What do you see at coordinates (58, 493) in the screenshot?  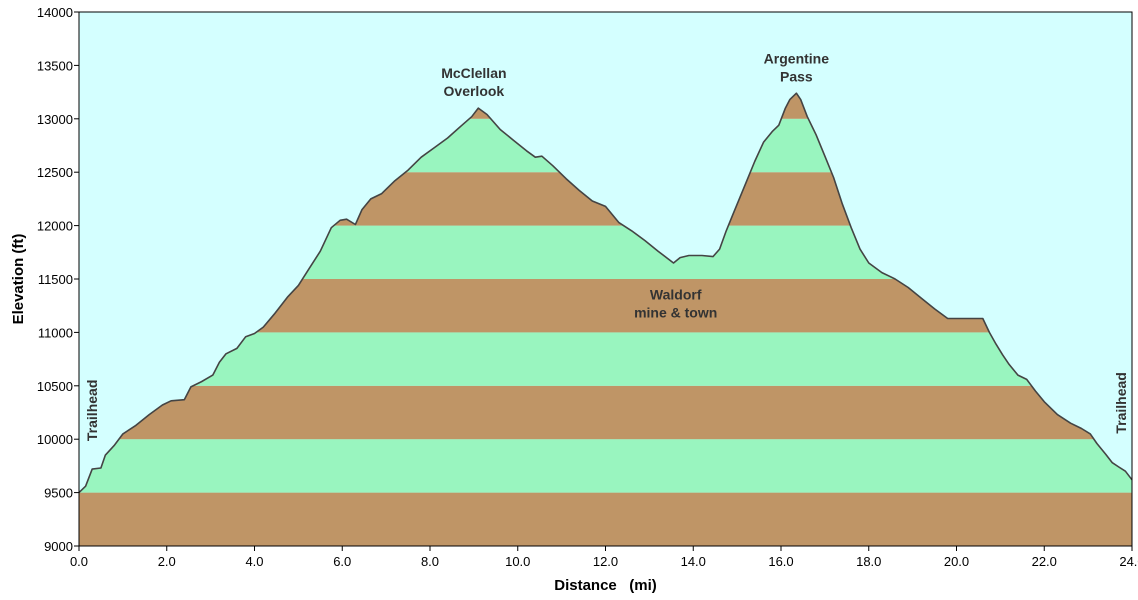 I see `y-tick-label: 9500` at bounding box center [58, 493].